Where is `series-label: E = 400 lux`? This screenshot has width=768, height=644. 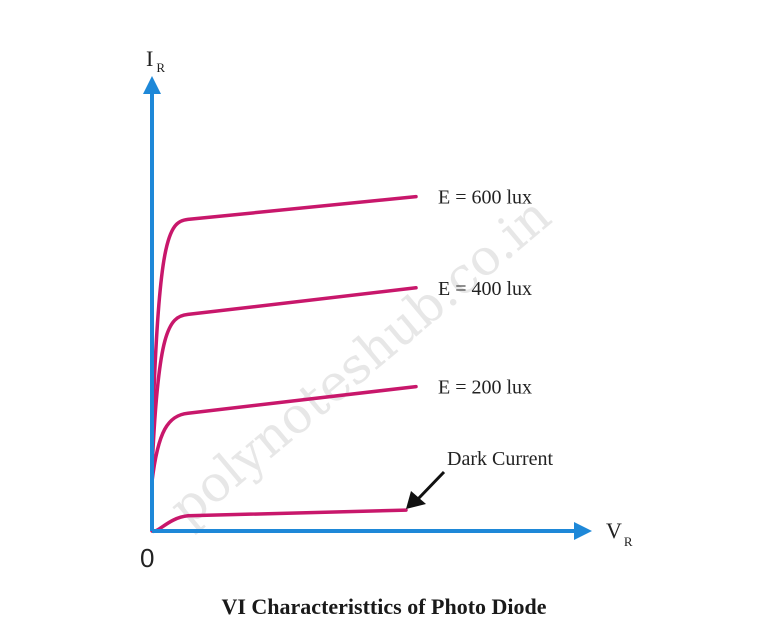
series-label: E = 400 lux is located at coordinates (485, 289).